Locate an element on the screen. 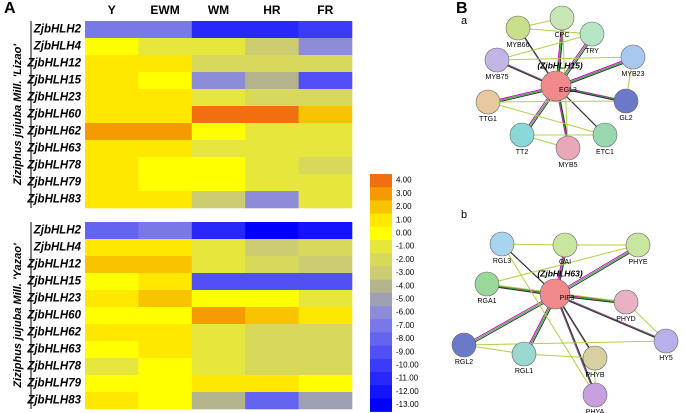 This screenshot has width=685, height=413. colorbar-label: 0.00 is located at coordinates (404, 233).